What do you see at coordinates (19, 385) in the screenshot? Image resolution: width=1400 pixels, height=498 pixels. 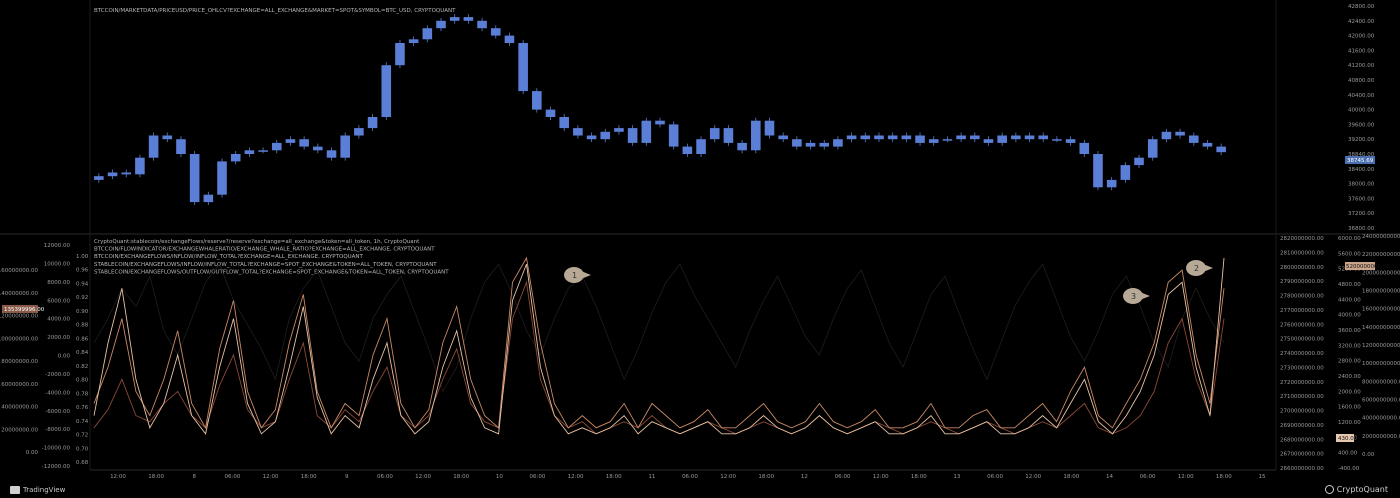 I see `axis-a-tick-label: 60000000.00` at bounding box center [19, 385].